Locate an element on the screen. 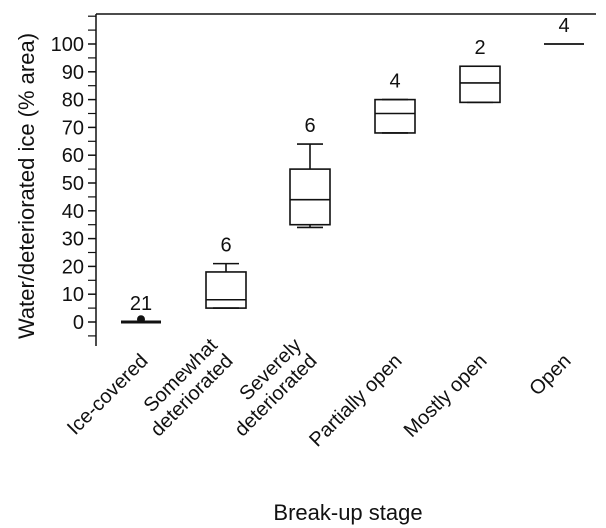 This screenshot has width=606, height=528. x-tick-label: Ice-covered is located at coordinates (107, 394).